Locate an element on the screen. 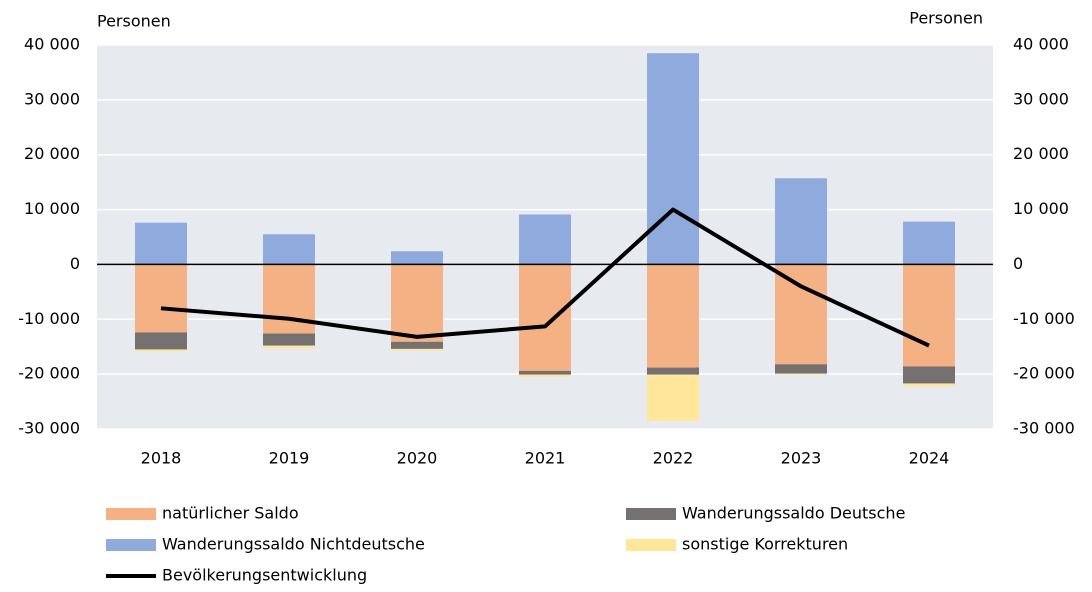 The image size is (1092, 592). y-tick-label: 40 000 is located at coordinates (52, 44).